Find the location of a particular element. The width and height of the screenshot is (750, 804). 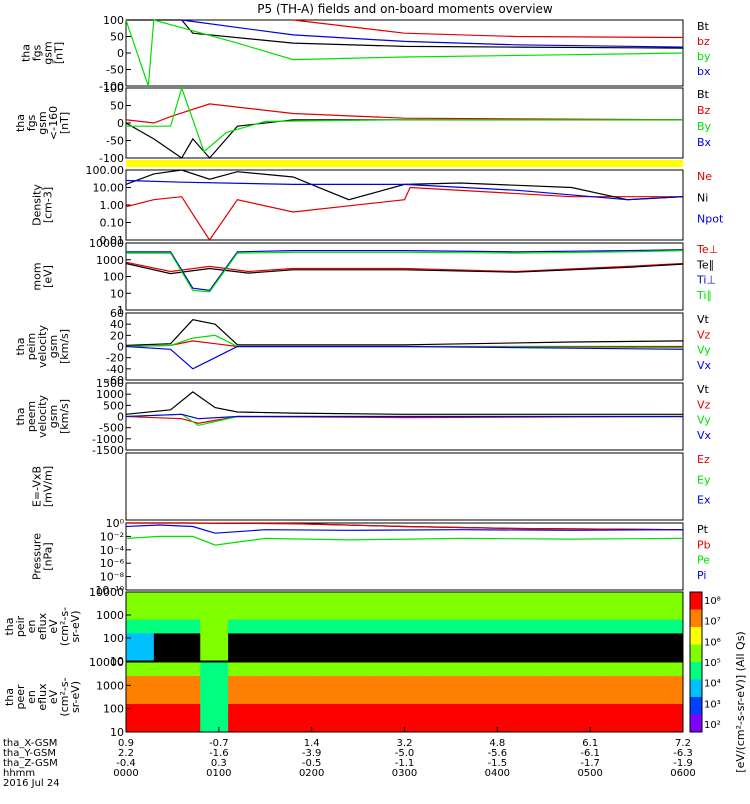

y-tick-label: -100 is located at coordinates (111, 86).